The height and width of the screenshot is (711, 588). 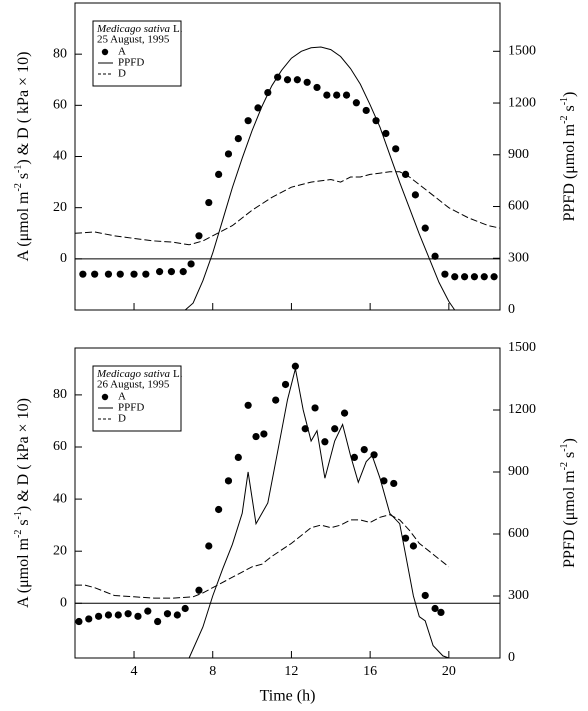 I want to click on y2-tick-label: 900, so click(x=518, y=154).